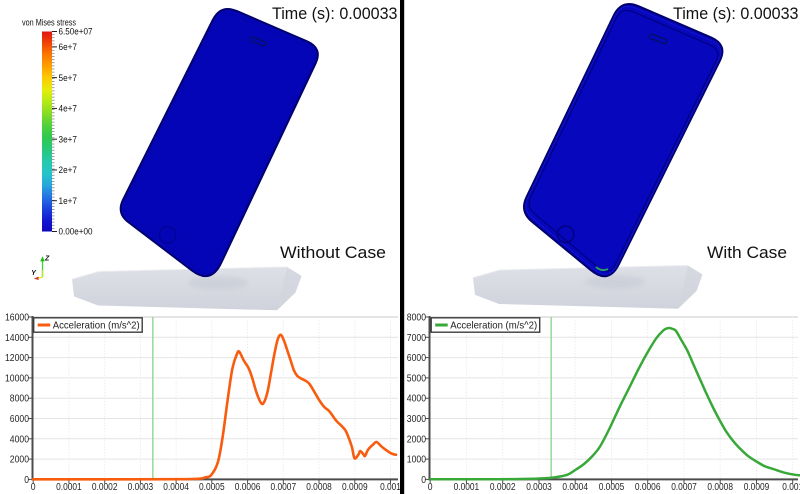 The image size is (800, 494). Describe the element at coordinates (47, 259) in the screenshot. I see `svg-text: Z` at that location.